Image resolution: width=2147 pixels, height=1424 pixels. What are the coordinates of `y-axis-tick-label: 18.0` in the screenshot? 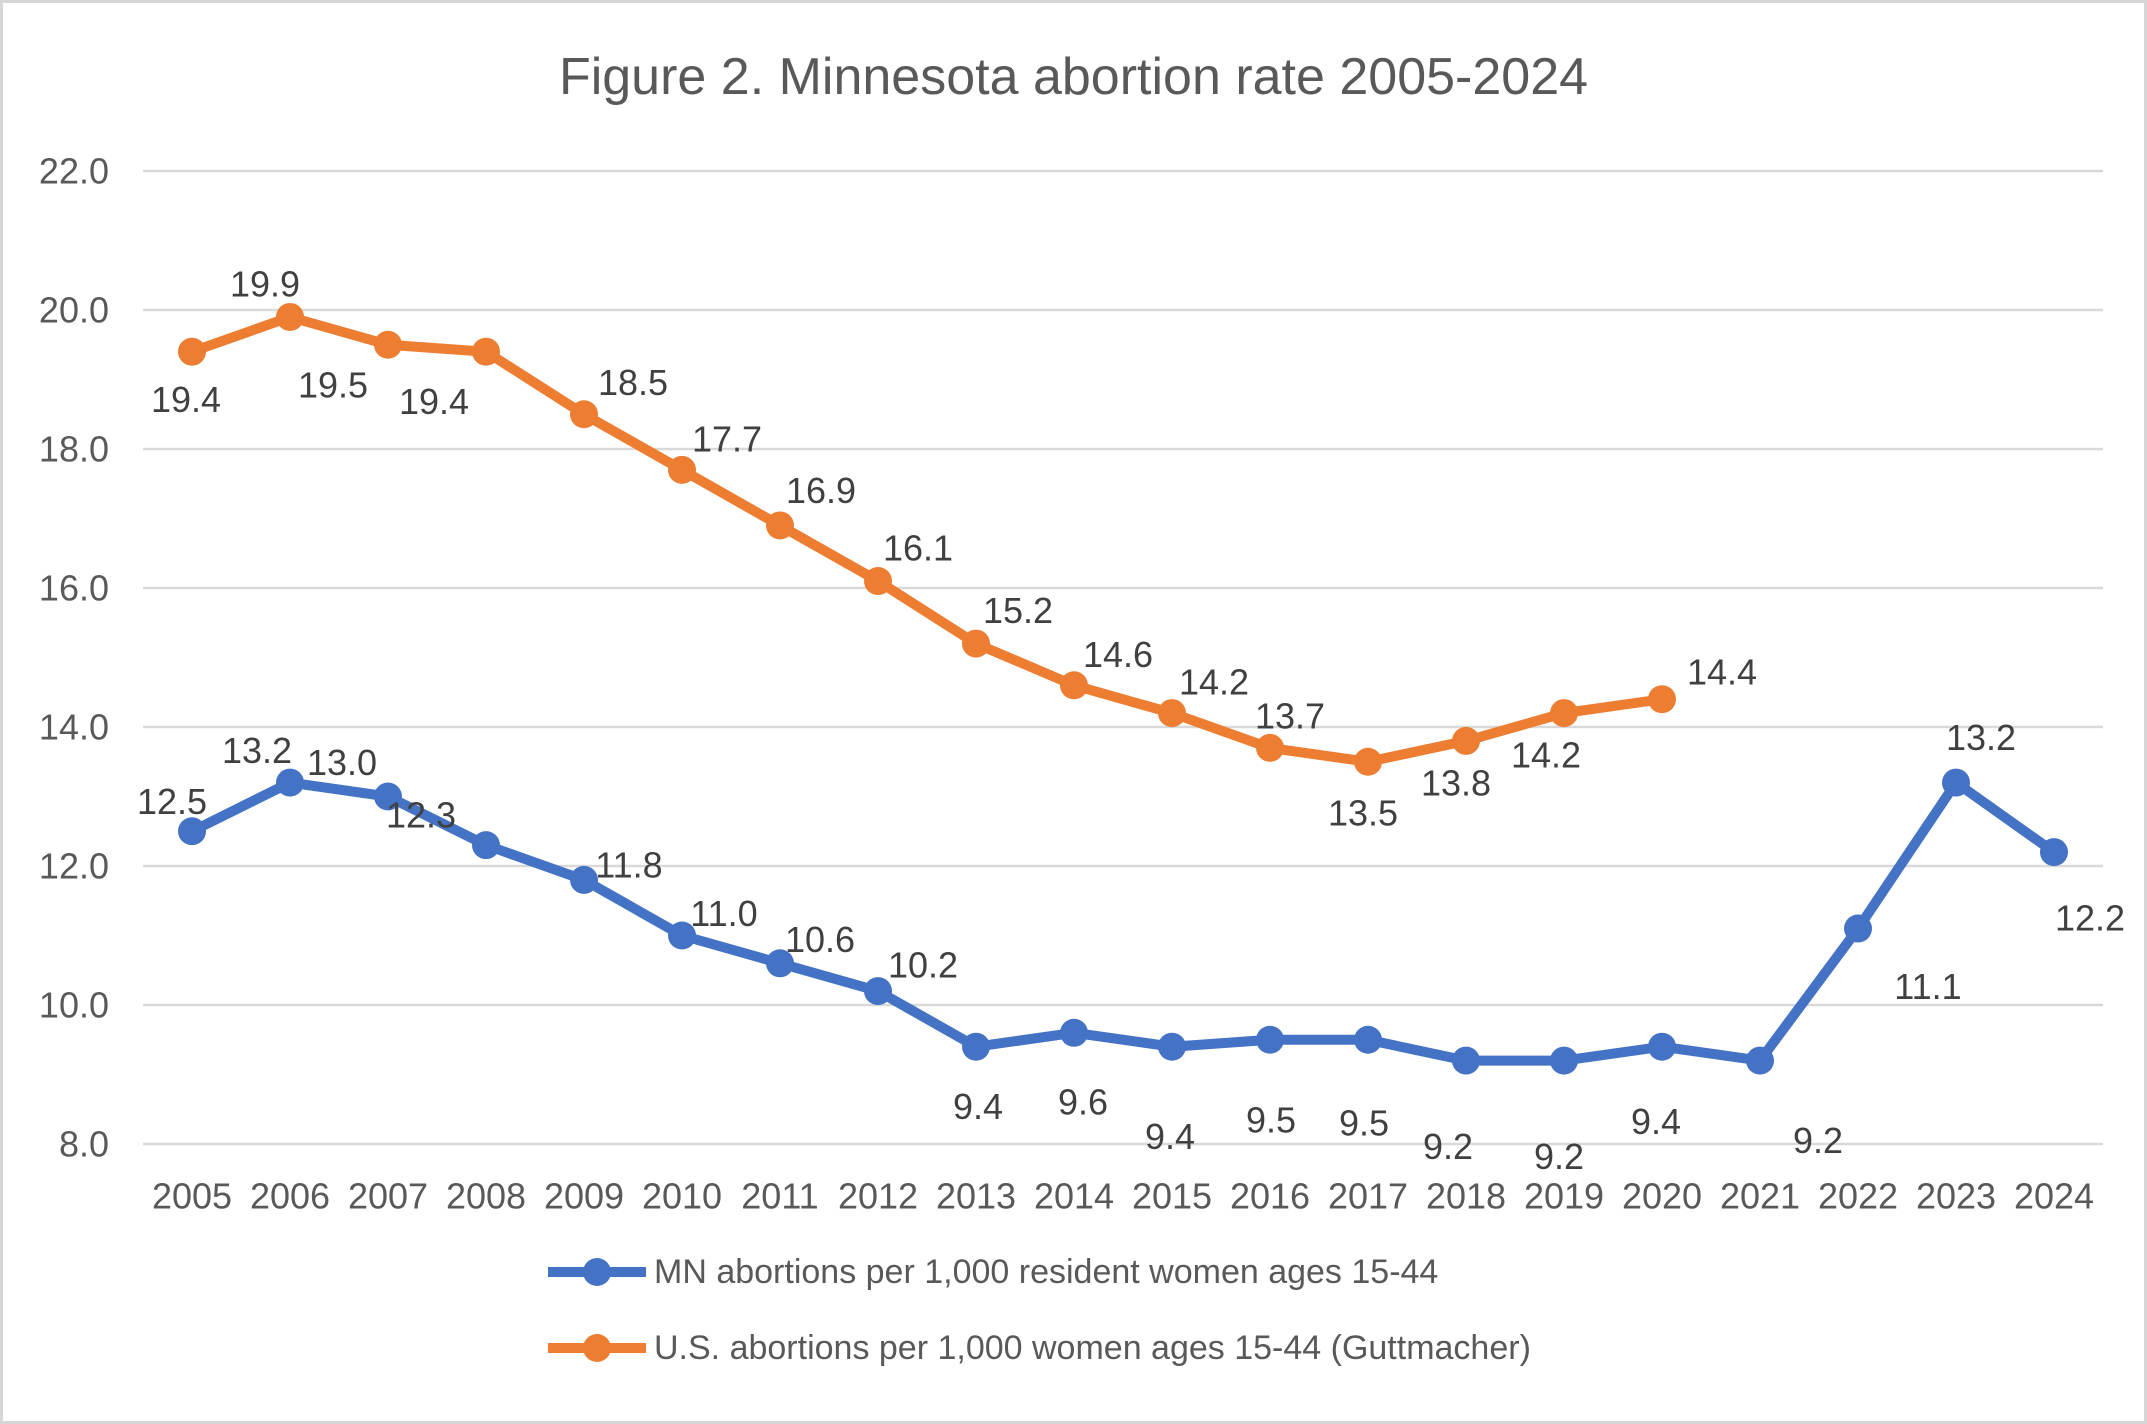 It's located at (74, 449).